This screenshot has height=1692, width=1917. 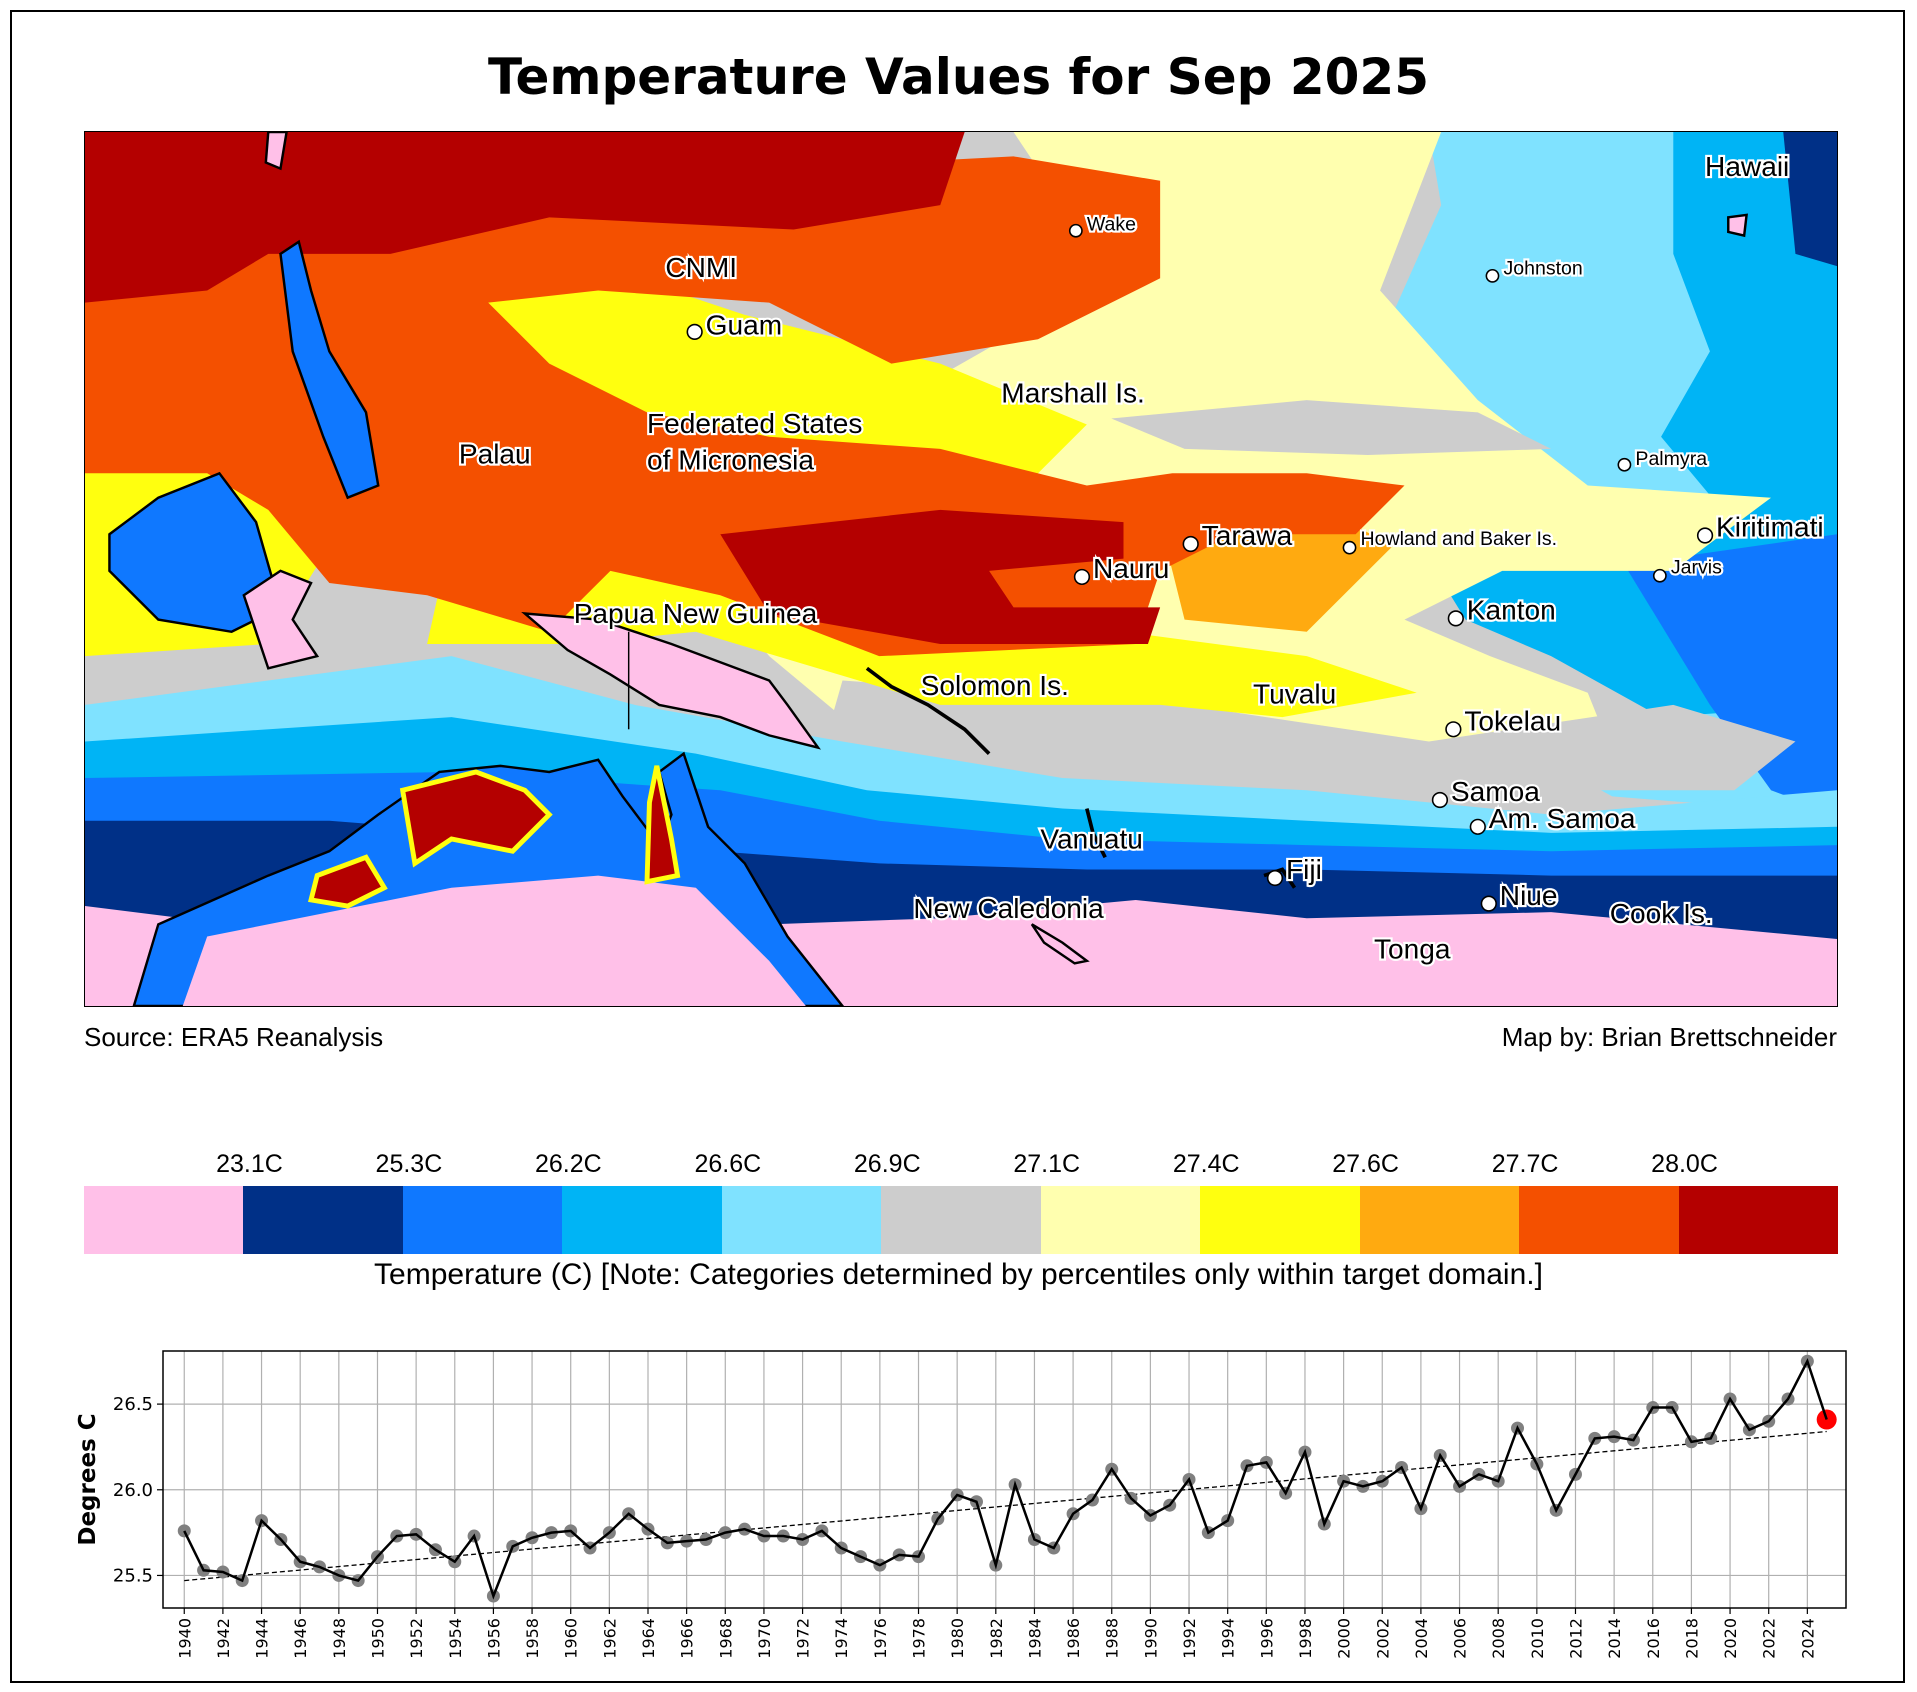 I want to click on colorbar-threshold-label: 26.2C, so click(x=568, y=1164).